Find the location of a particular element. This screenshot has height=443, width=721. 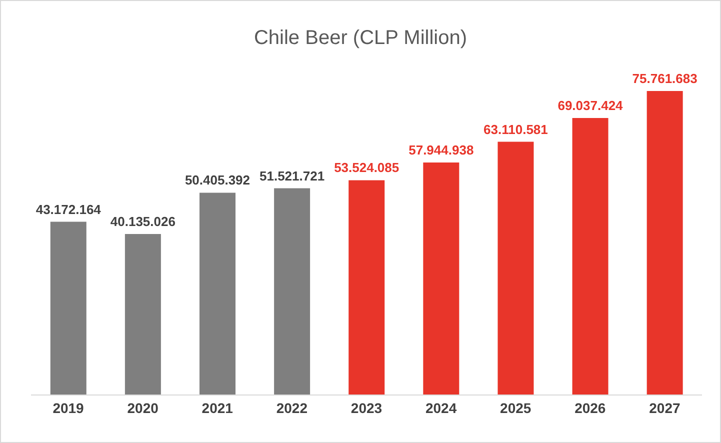

data-label: 63.110.581 is located at coordinates (516, 129).